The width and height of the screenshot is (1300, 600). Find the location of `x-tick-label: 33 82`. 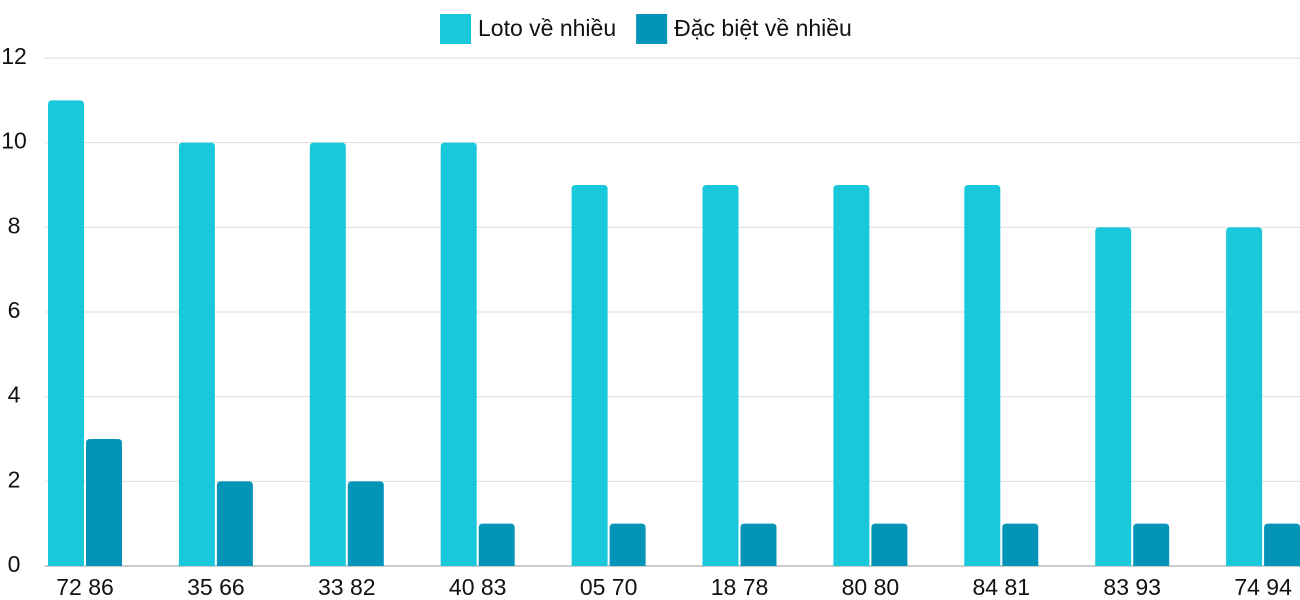

x-tick-label: 33 82 is located at coordinates (347, 587).